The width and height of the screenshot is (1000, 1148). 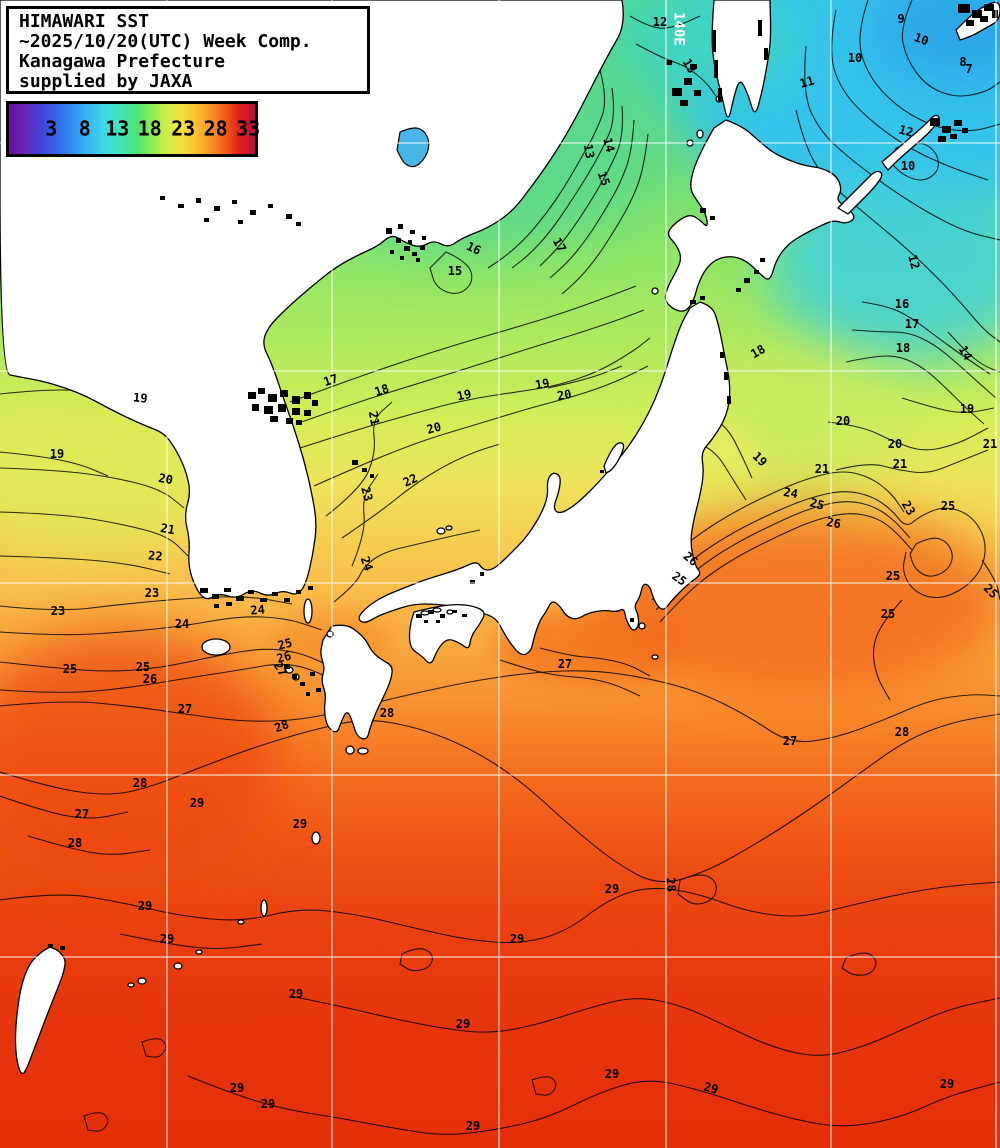 What do you see at coordinates (455, 271) in the screenshot?
I see `svg-text: 15` at bounding box center [455, 271].